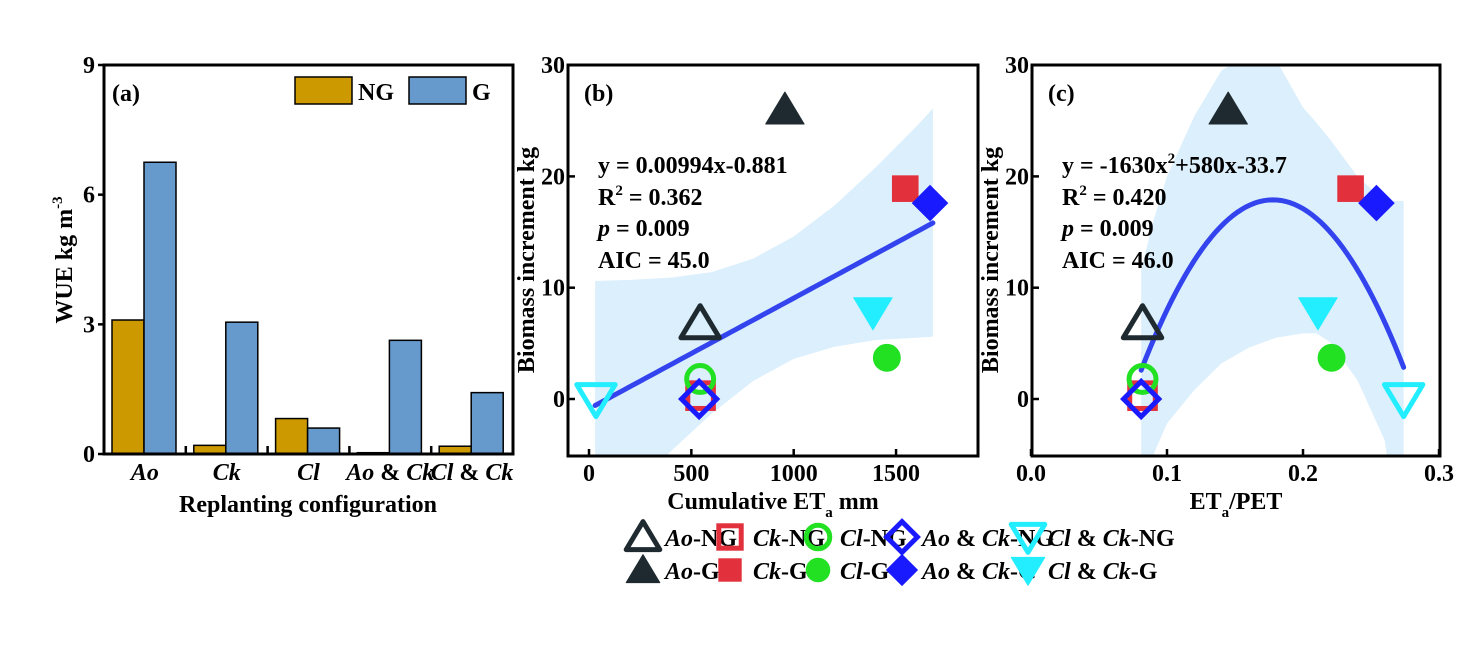 This screenshot has height=650, width=1484. I want to click on fit-line, so click(764, 314).